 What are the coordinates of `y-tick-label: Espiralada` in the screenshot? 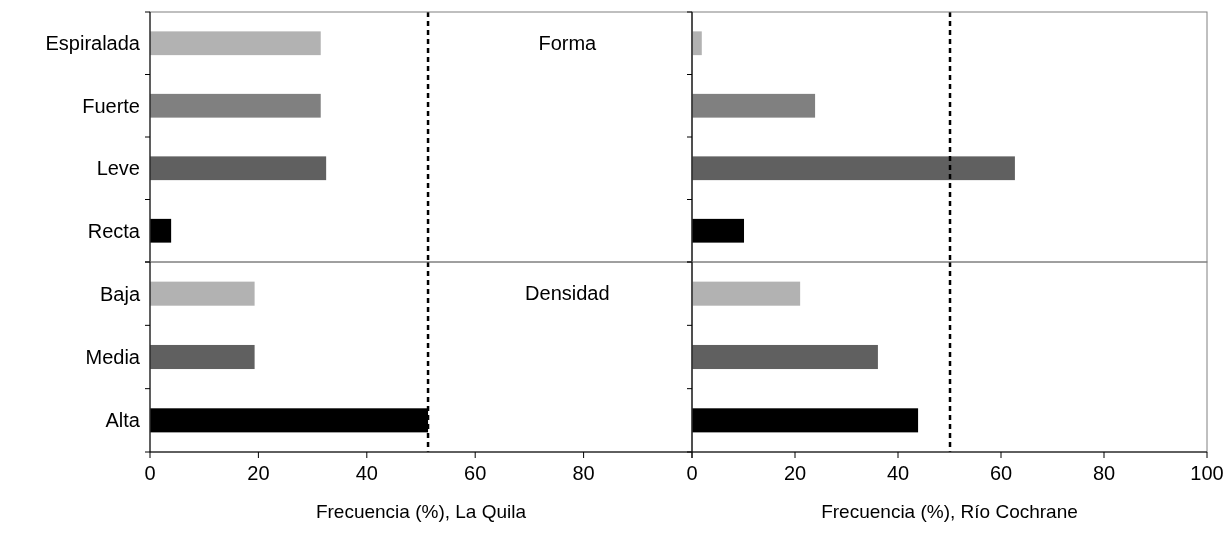 It's located at (93, 43).